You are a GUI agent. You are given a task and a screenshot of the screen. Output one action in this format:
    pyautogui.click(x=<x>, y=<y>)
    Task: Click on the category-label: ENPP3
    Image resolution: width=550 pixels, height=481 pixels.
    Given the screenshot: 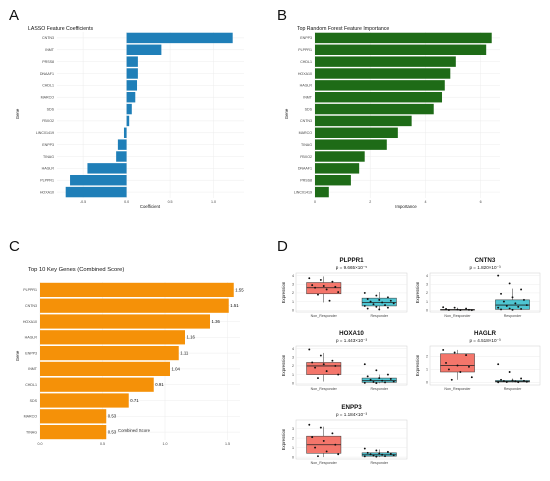 What is the action you would take?
    pyautogui.click(x=31, y=353)
    